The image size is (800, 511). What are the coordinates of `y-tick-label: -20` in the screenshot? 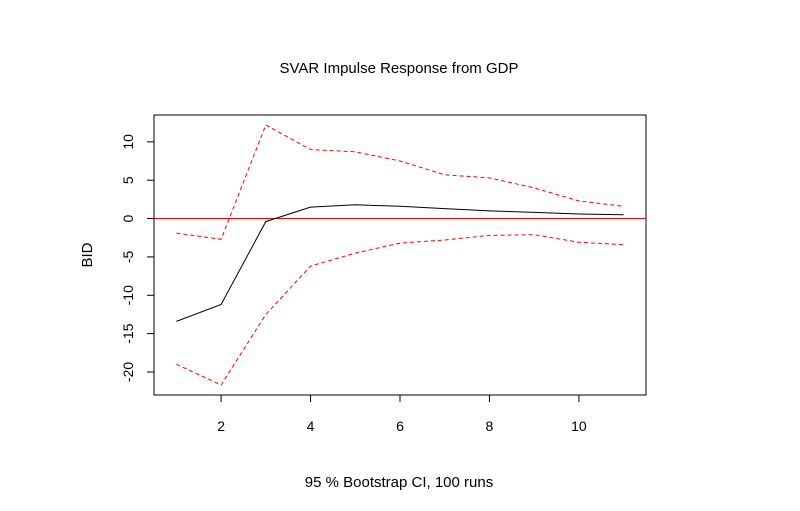 It's located at (128, 372).